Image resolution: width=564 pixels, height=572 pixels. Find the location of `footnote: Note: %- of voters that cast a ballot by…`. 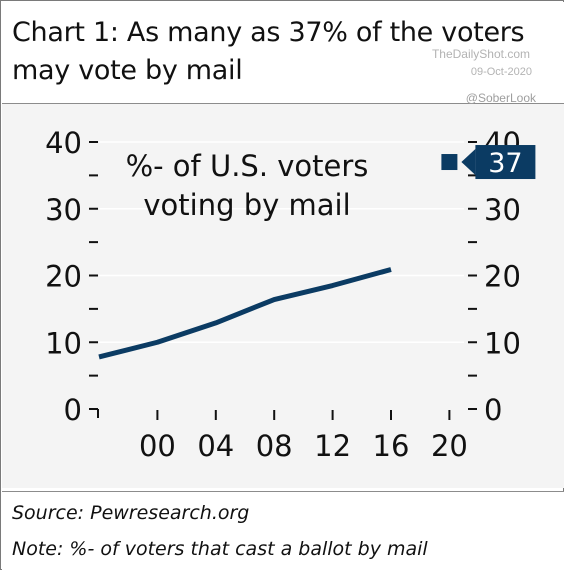

footnote: Note: %- of voters that cast a ballot by… is located at coordinates (220, 549).